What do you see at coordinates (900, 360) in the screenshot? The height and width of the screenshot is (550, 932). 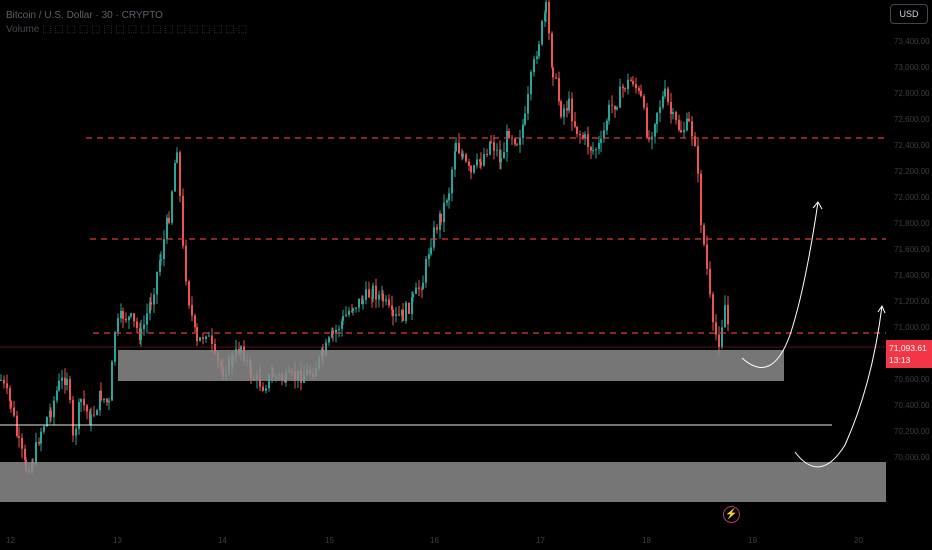 I see `bar-countdown: 13:13` at bounding box center [900, 360].